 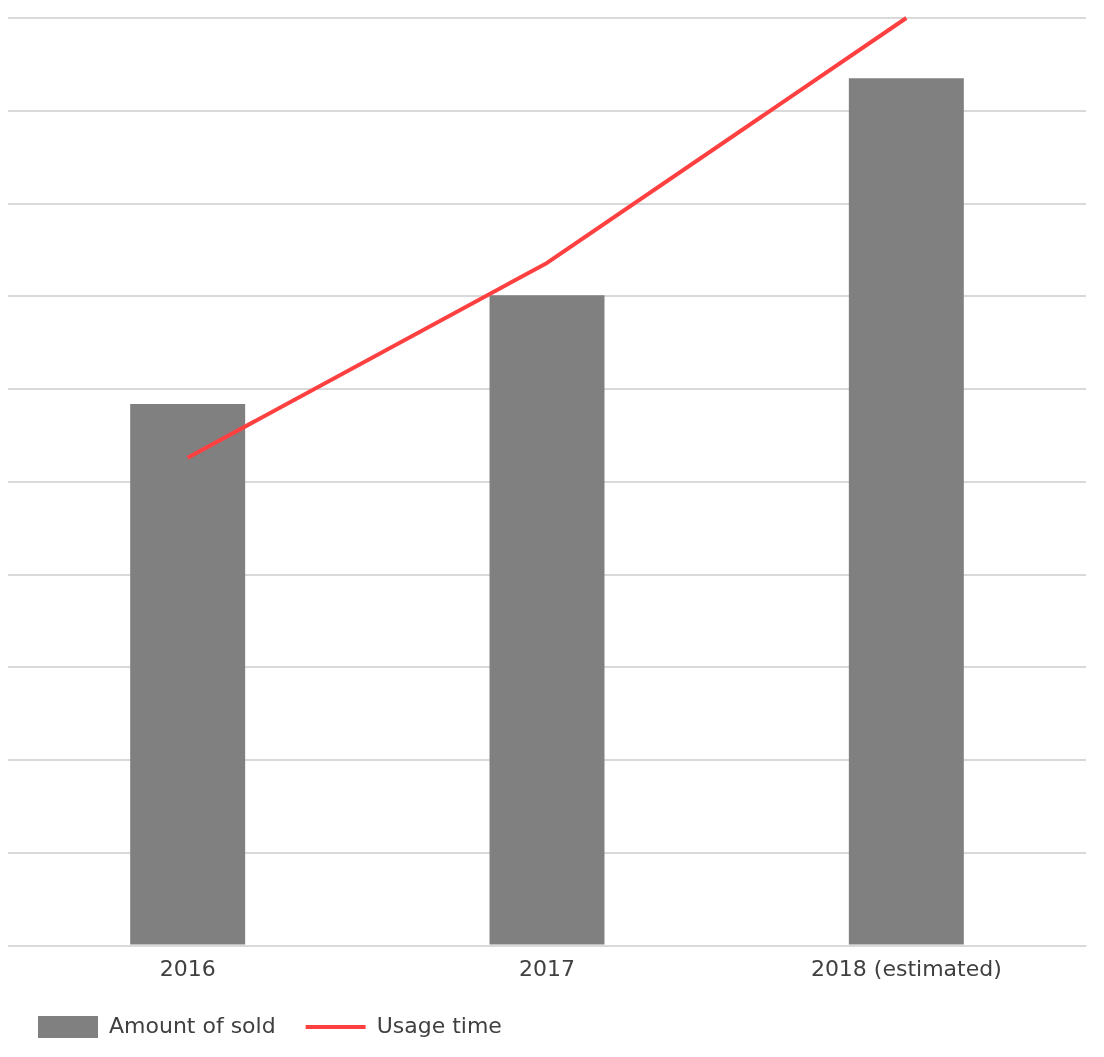 What do you see at coordinates (187, 968) in the screenshot?
I see `x-tick-label: 2016` at bounding box center [187, 968].